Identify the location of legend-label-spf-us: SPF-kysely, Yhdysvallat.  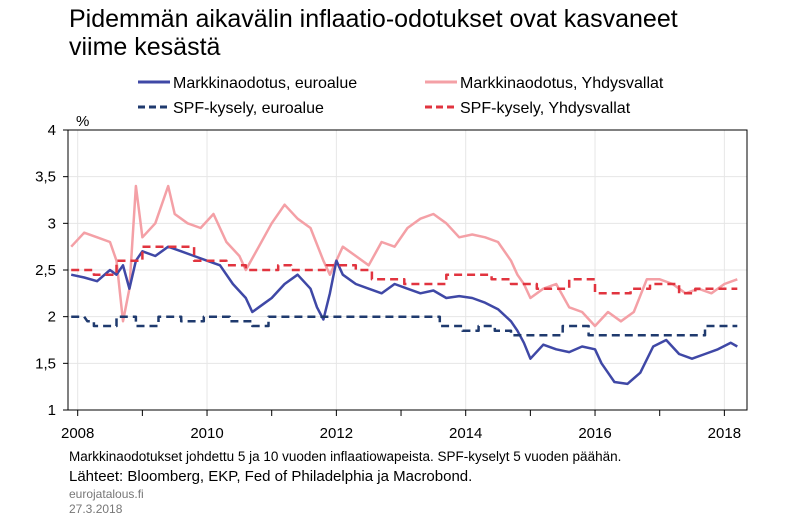
(545, 108).